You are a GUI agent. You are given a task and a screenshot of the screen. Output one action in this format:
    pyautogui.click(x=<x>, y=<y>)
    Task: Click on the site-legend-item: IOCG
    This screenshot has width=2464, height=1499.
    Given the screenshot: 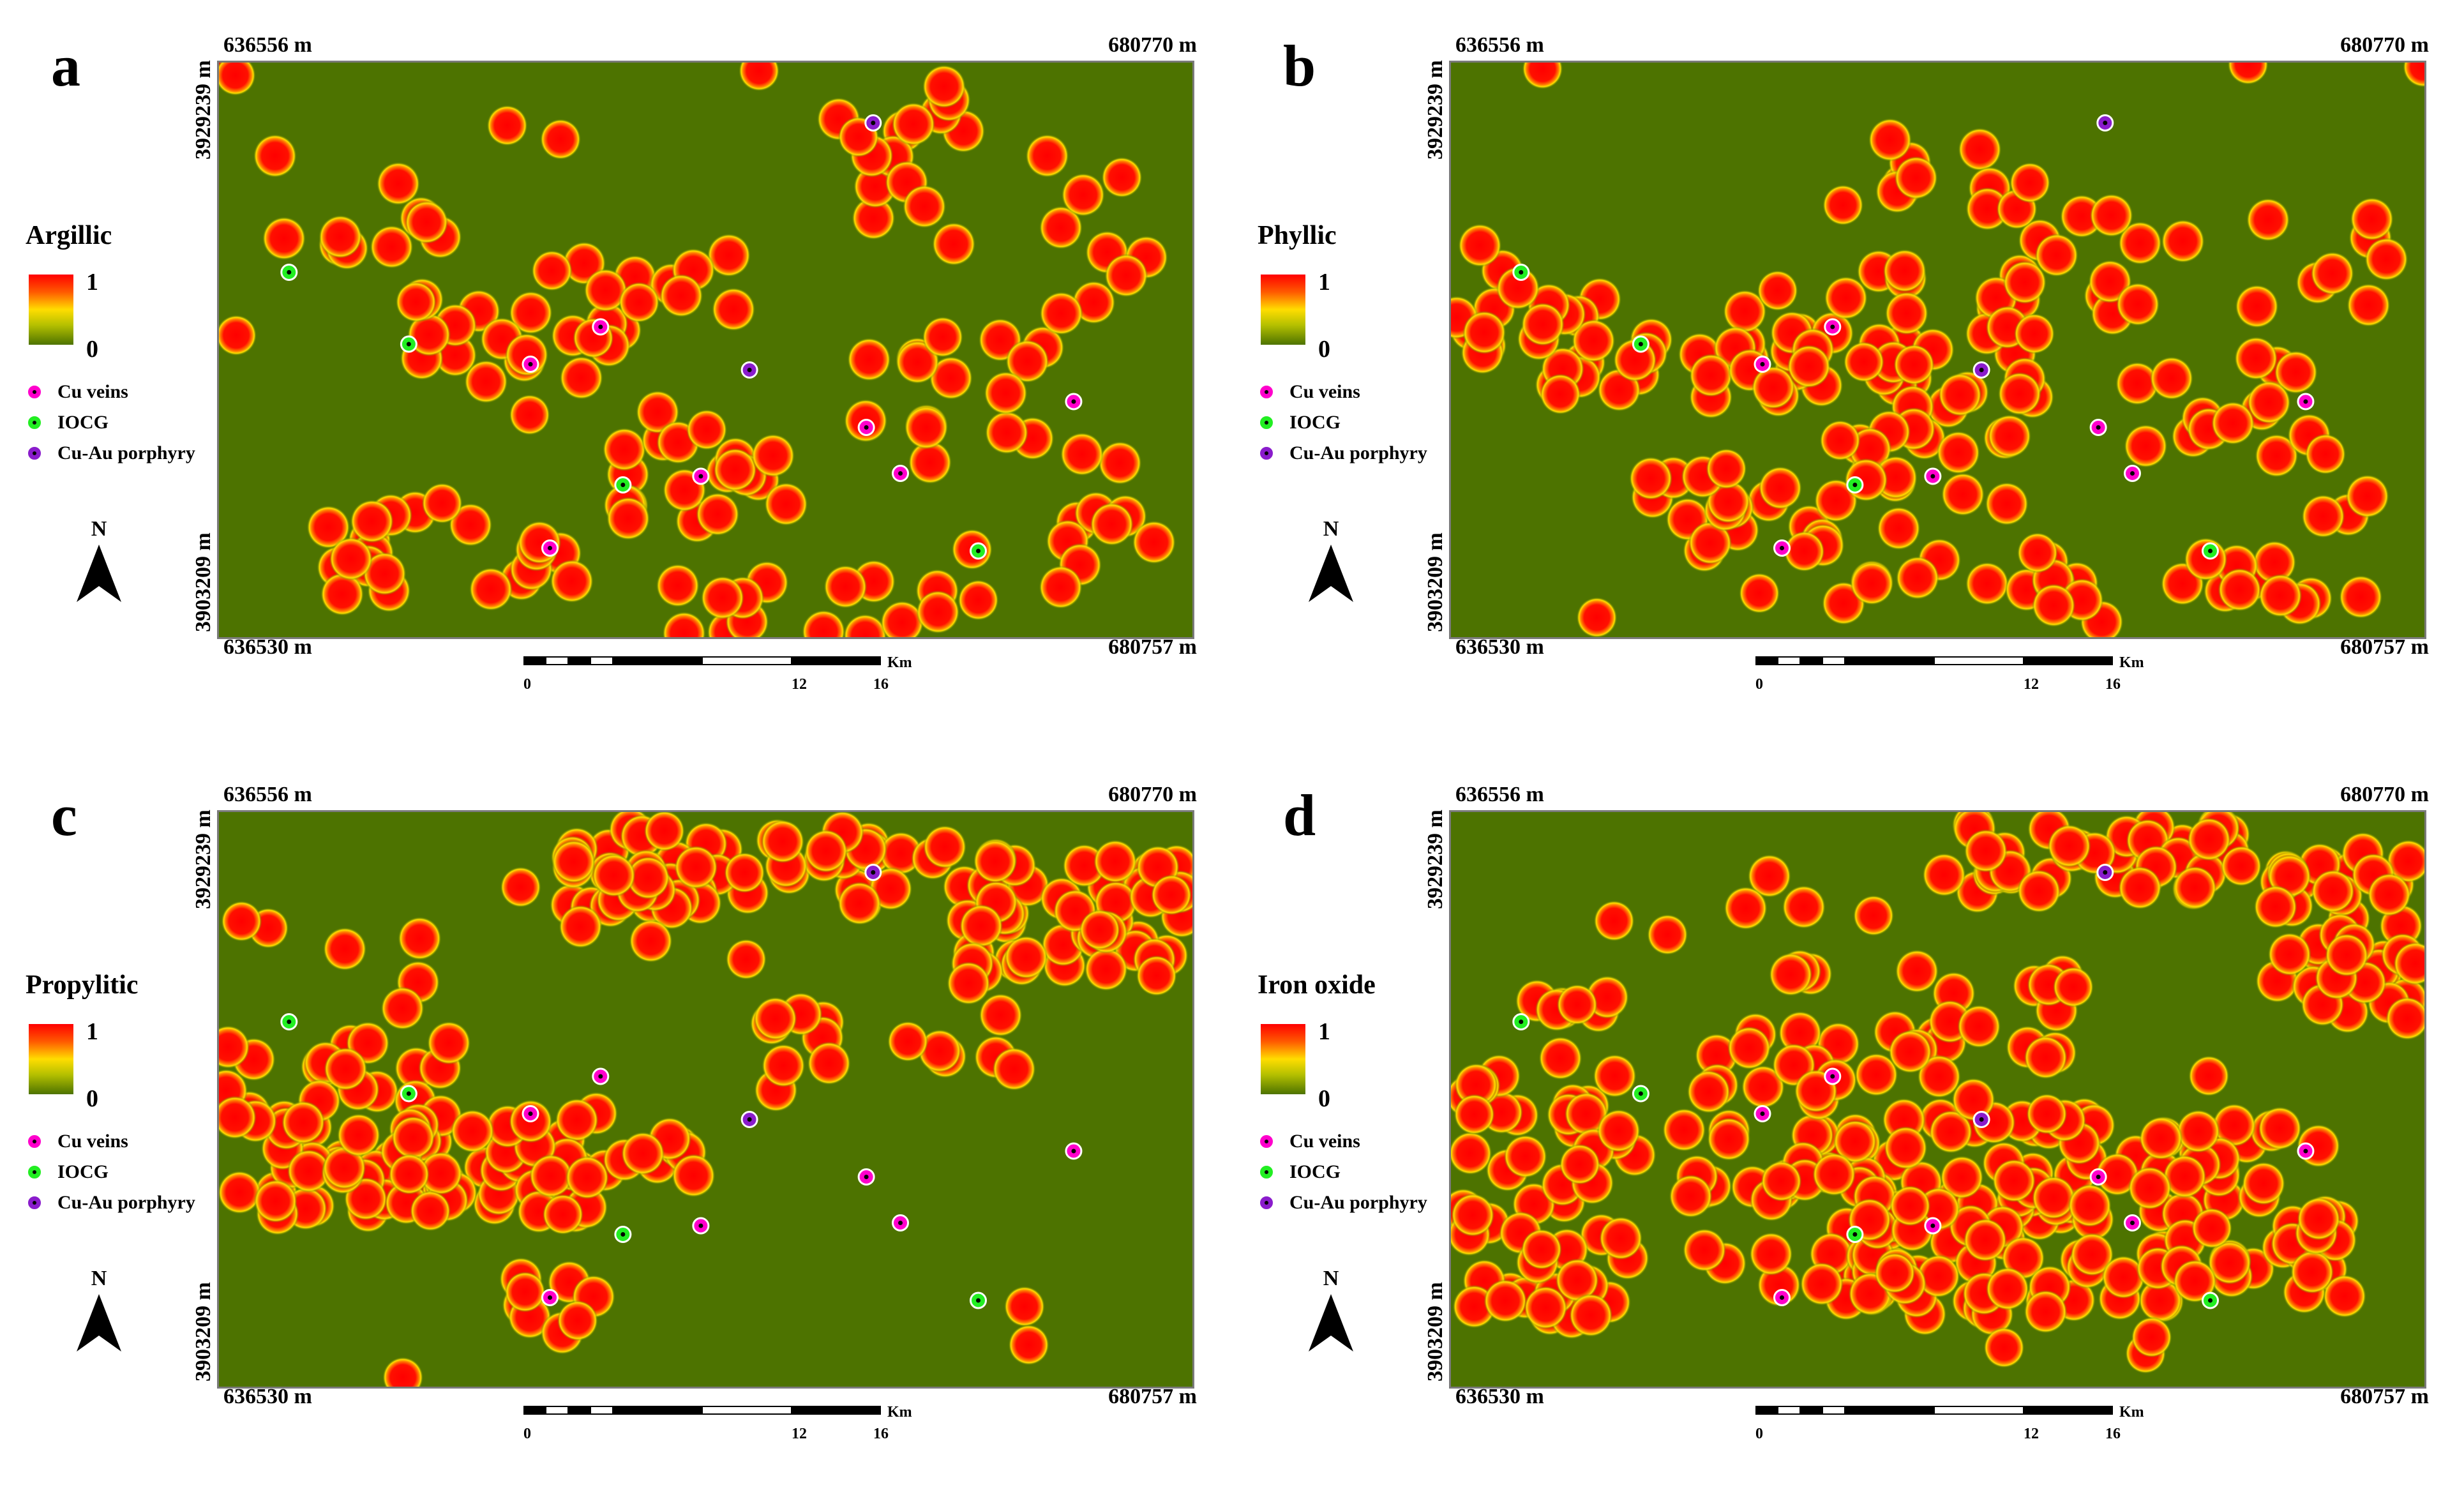 What is the action you would take?
    pyautogui.click(x=1342, y=1172)
    